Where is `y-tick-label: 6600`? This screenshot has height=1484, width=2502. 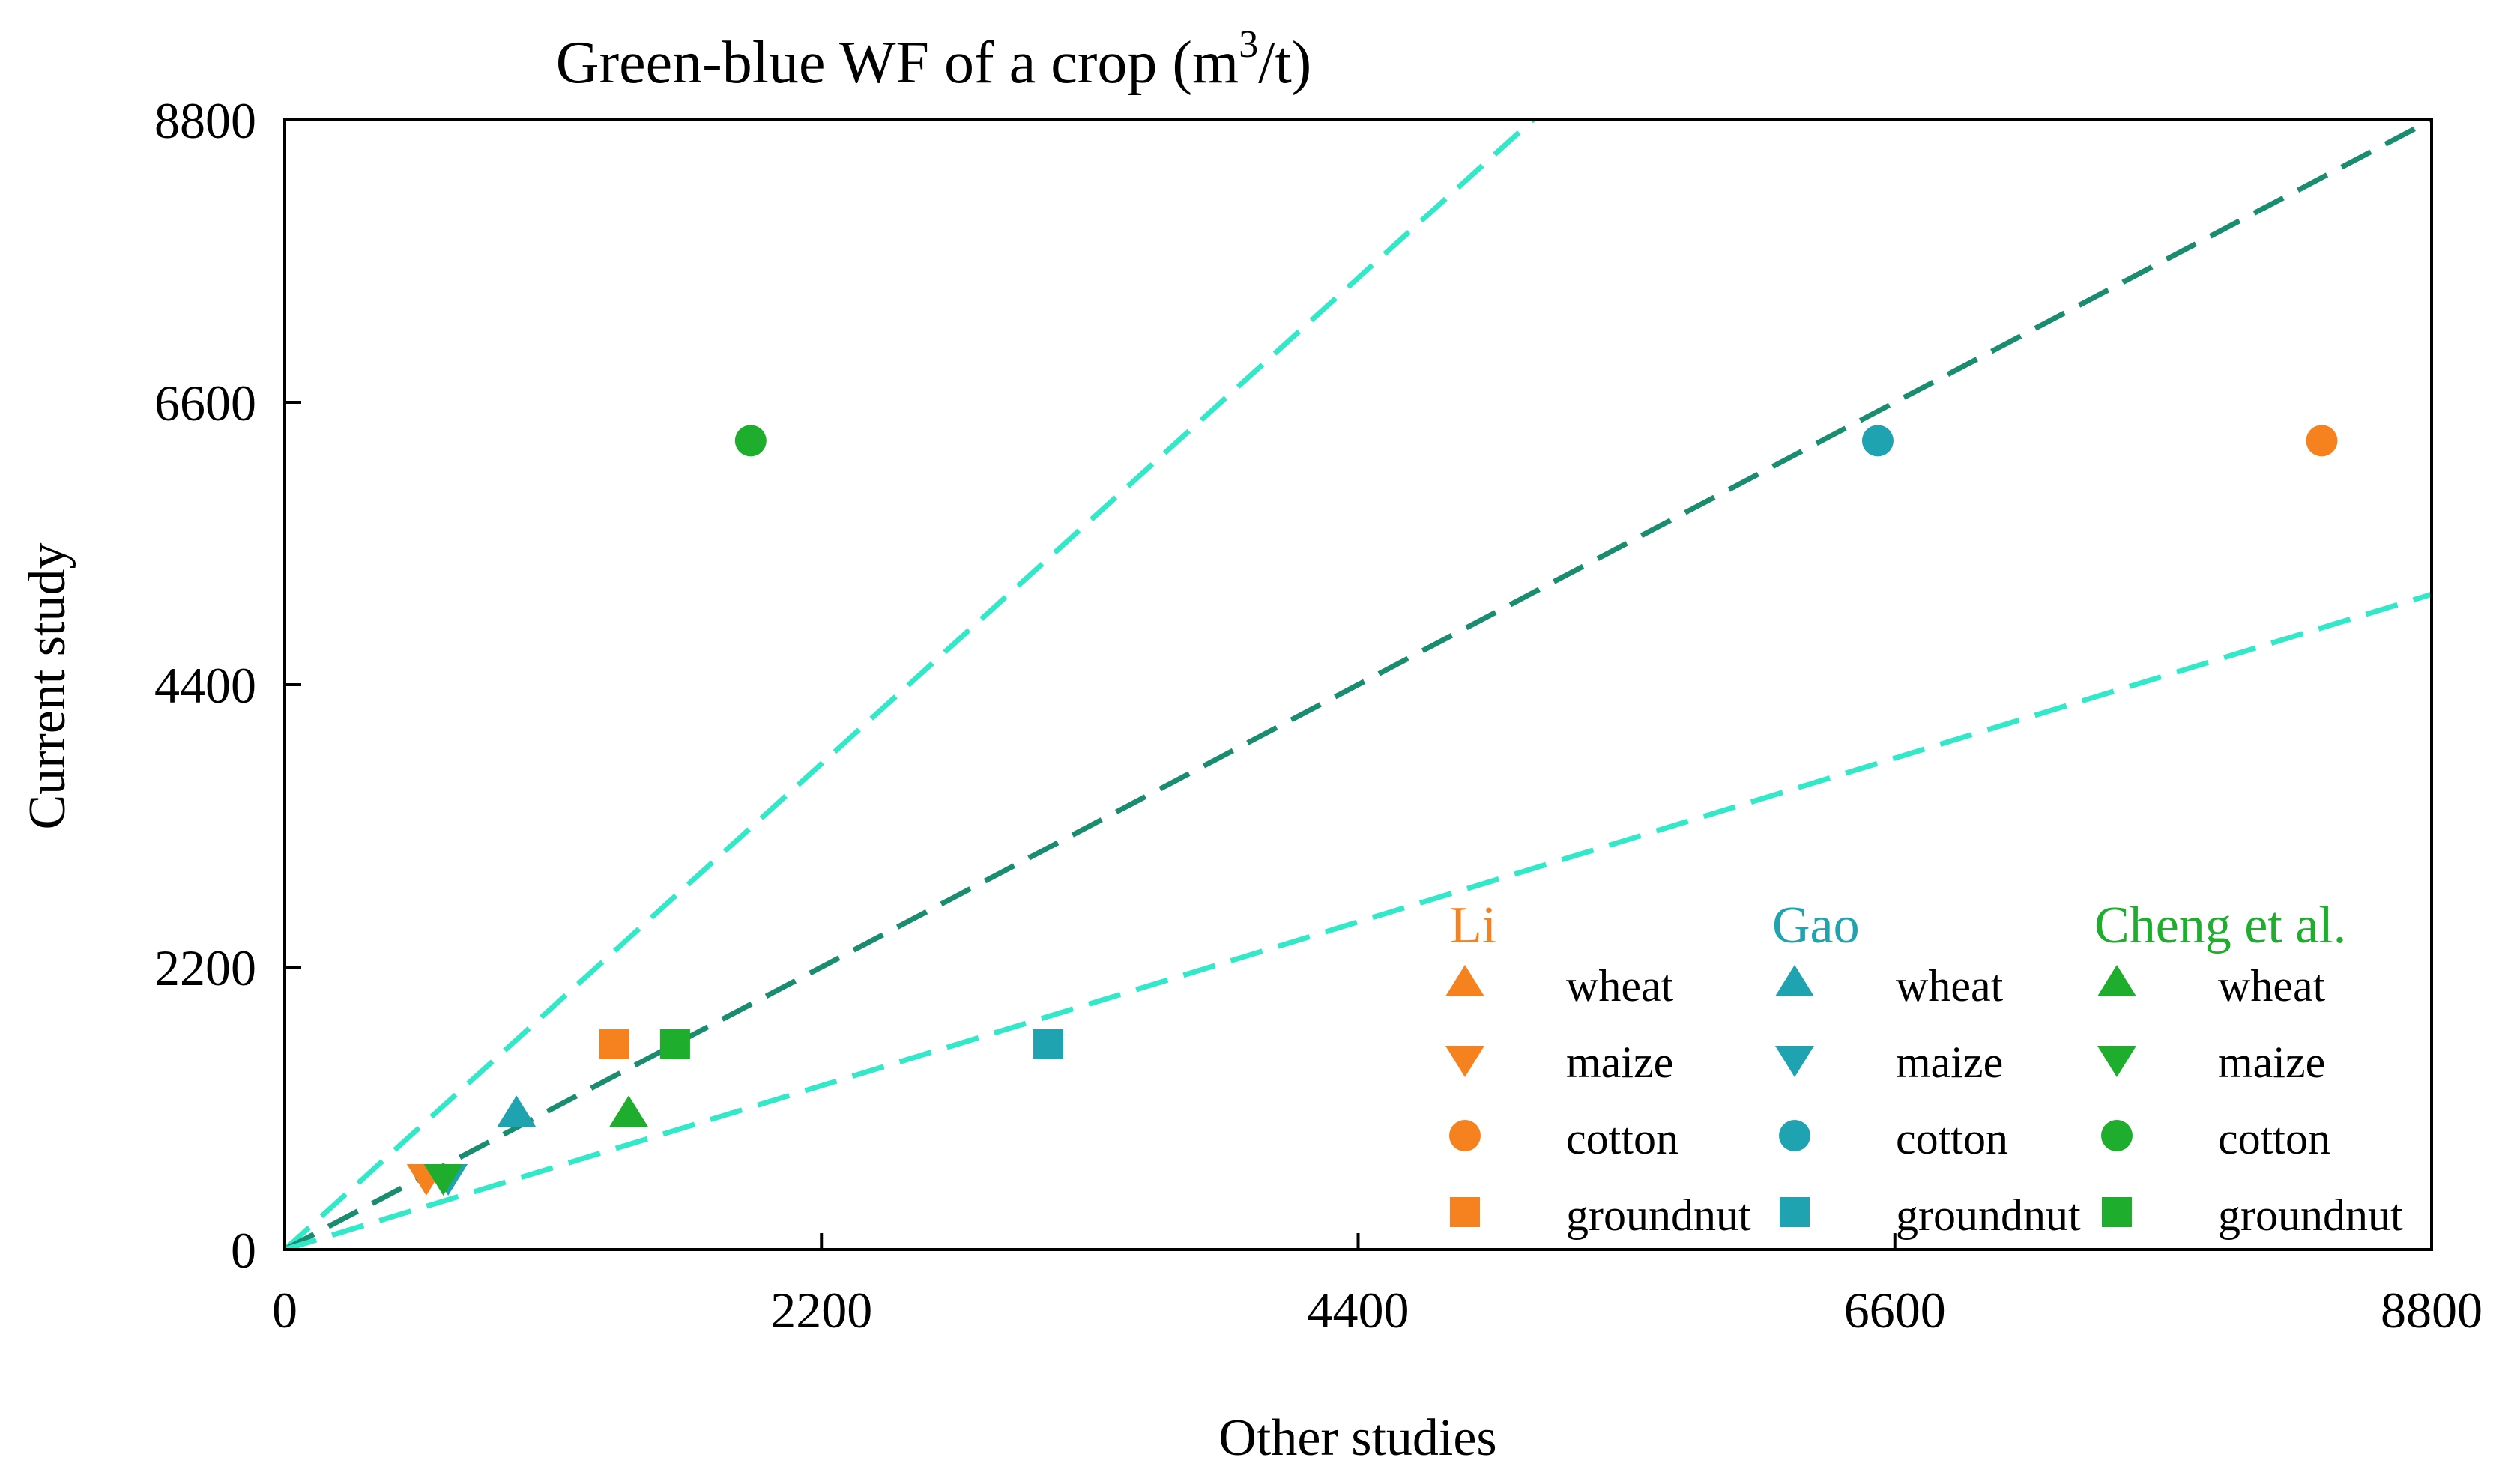
y-tick-label: 6600 is located at coordinates (205, 403).